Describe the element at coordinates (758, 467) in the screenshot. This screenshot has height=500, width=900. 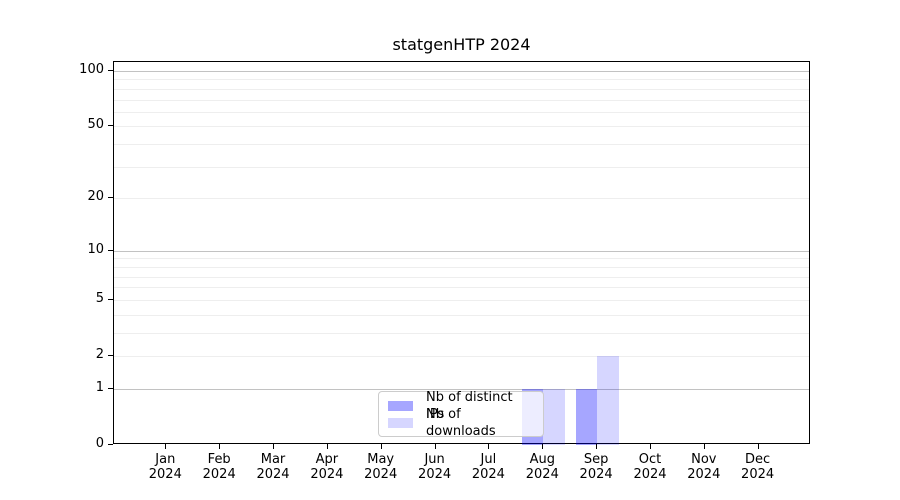
I see `x-tick-label: Dec 2024` at that location.